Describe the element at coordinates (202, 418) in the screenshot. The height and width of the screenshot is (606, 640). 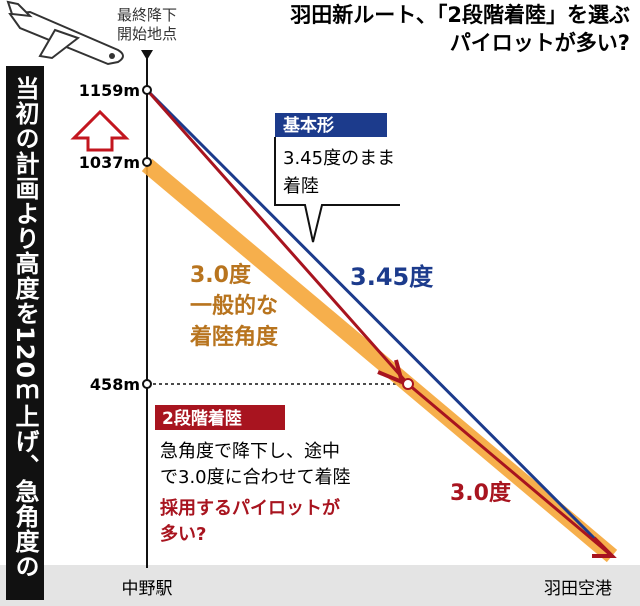
I see `callout-title: 2段階着陸` at that location.